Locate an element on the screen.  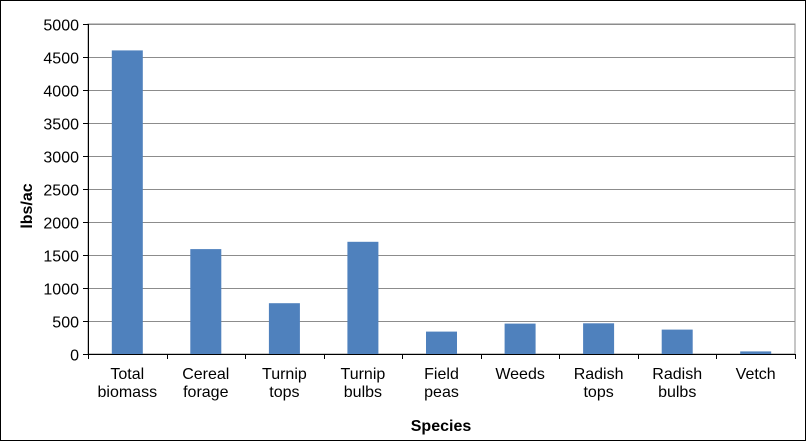
x-tick-label-line: peas is located at coordinates (441, 392).